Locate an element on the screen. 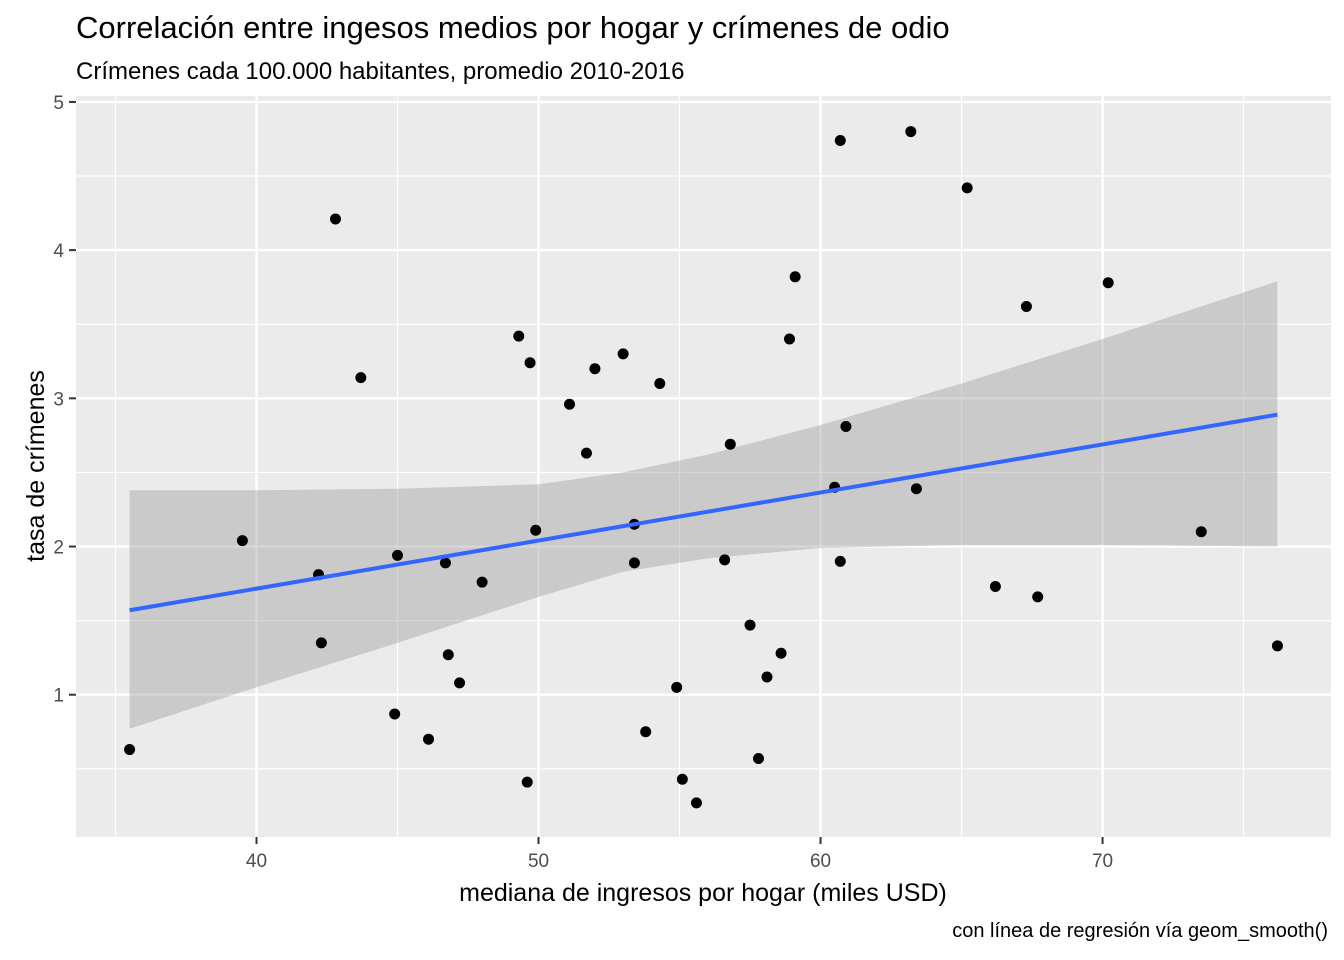 This screenshot has width=1344, height=960. y-tick-label: 5 is located at coordinates (58, 103).